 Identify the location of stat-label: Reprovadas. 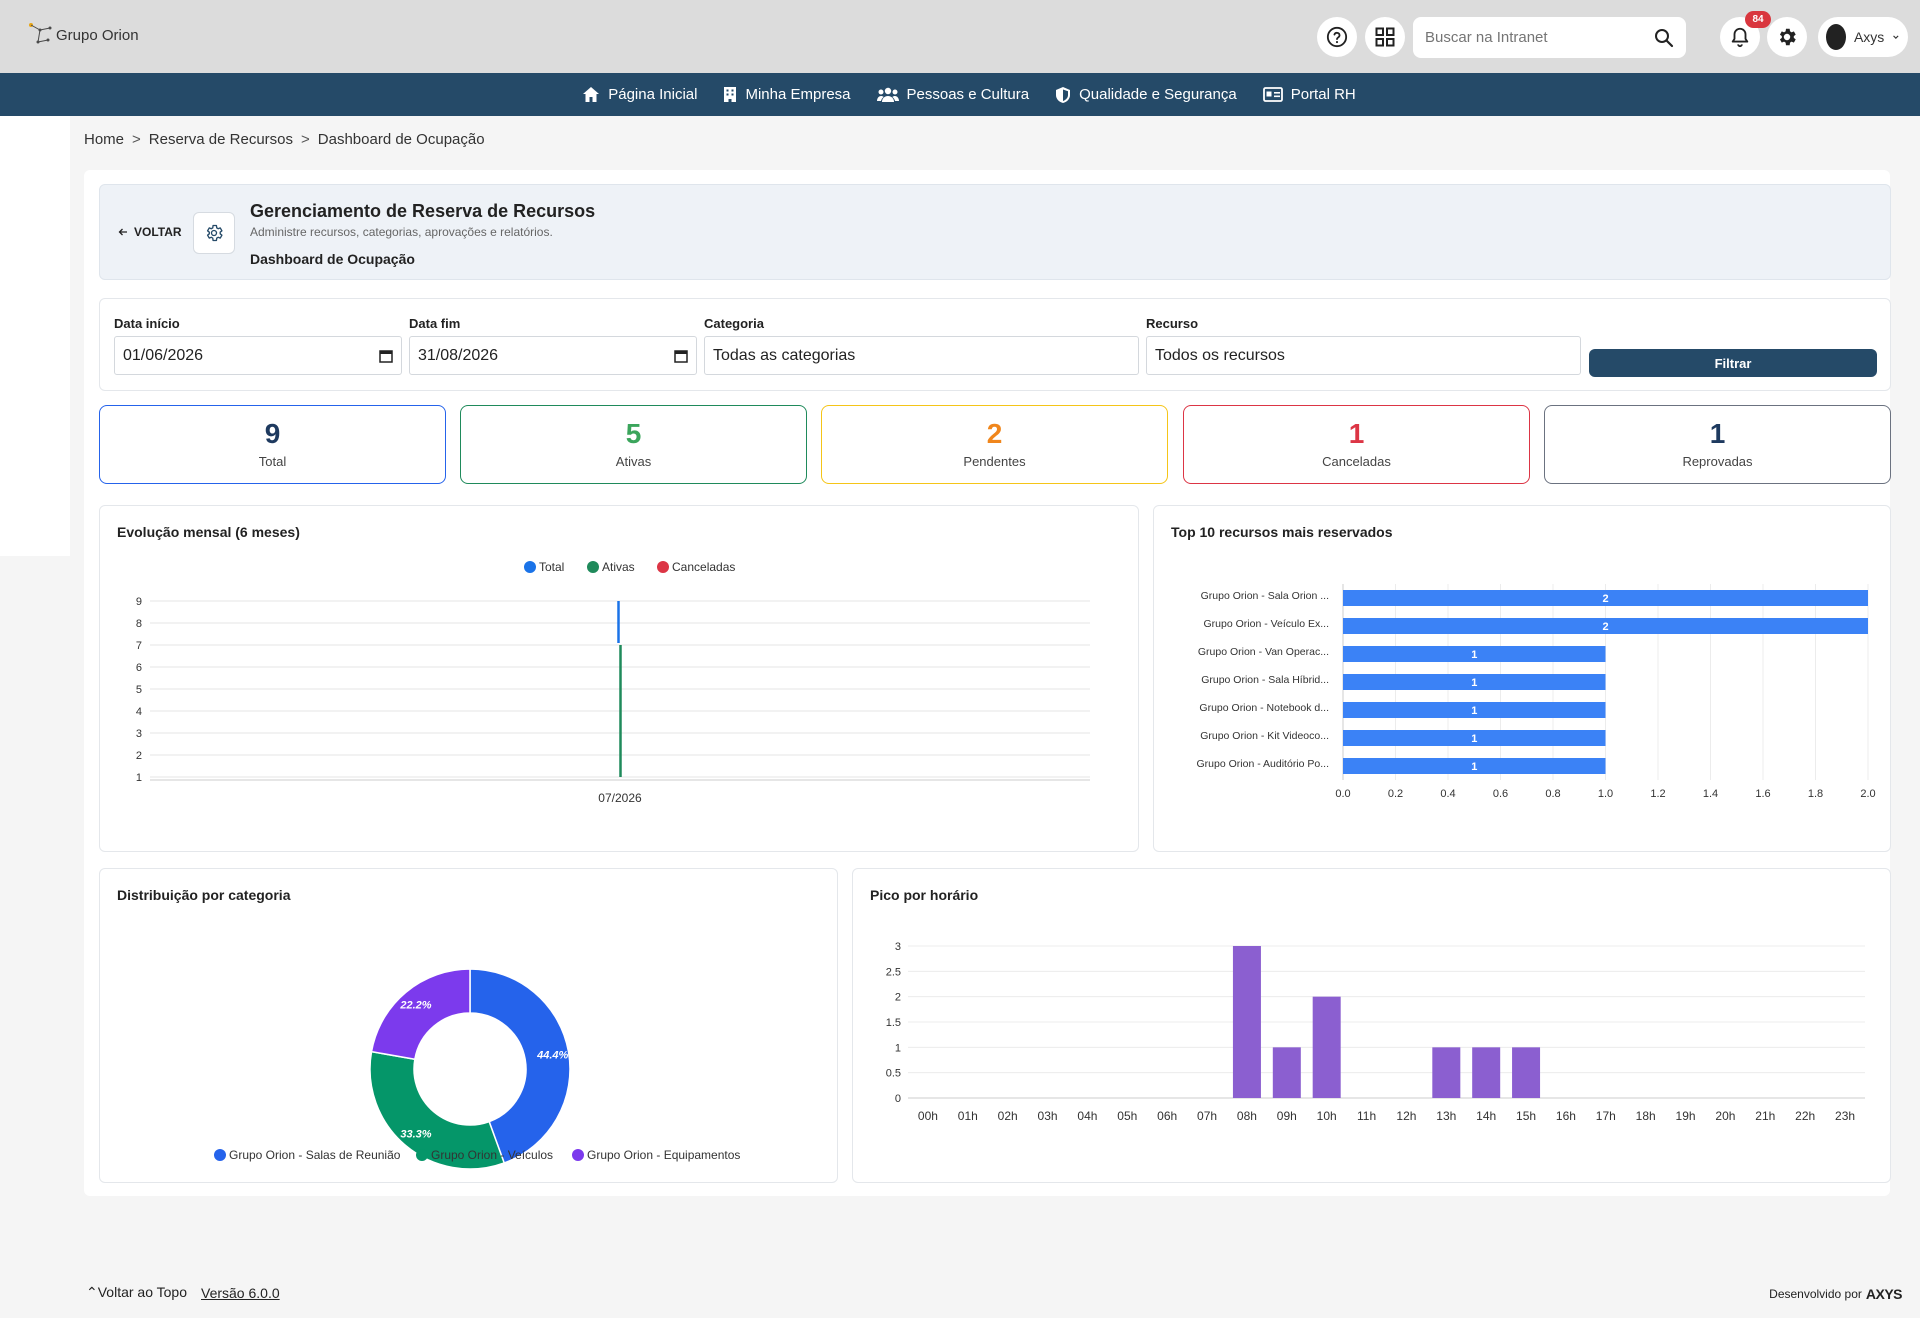
(1717, 461).